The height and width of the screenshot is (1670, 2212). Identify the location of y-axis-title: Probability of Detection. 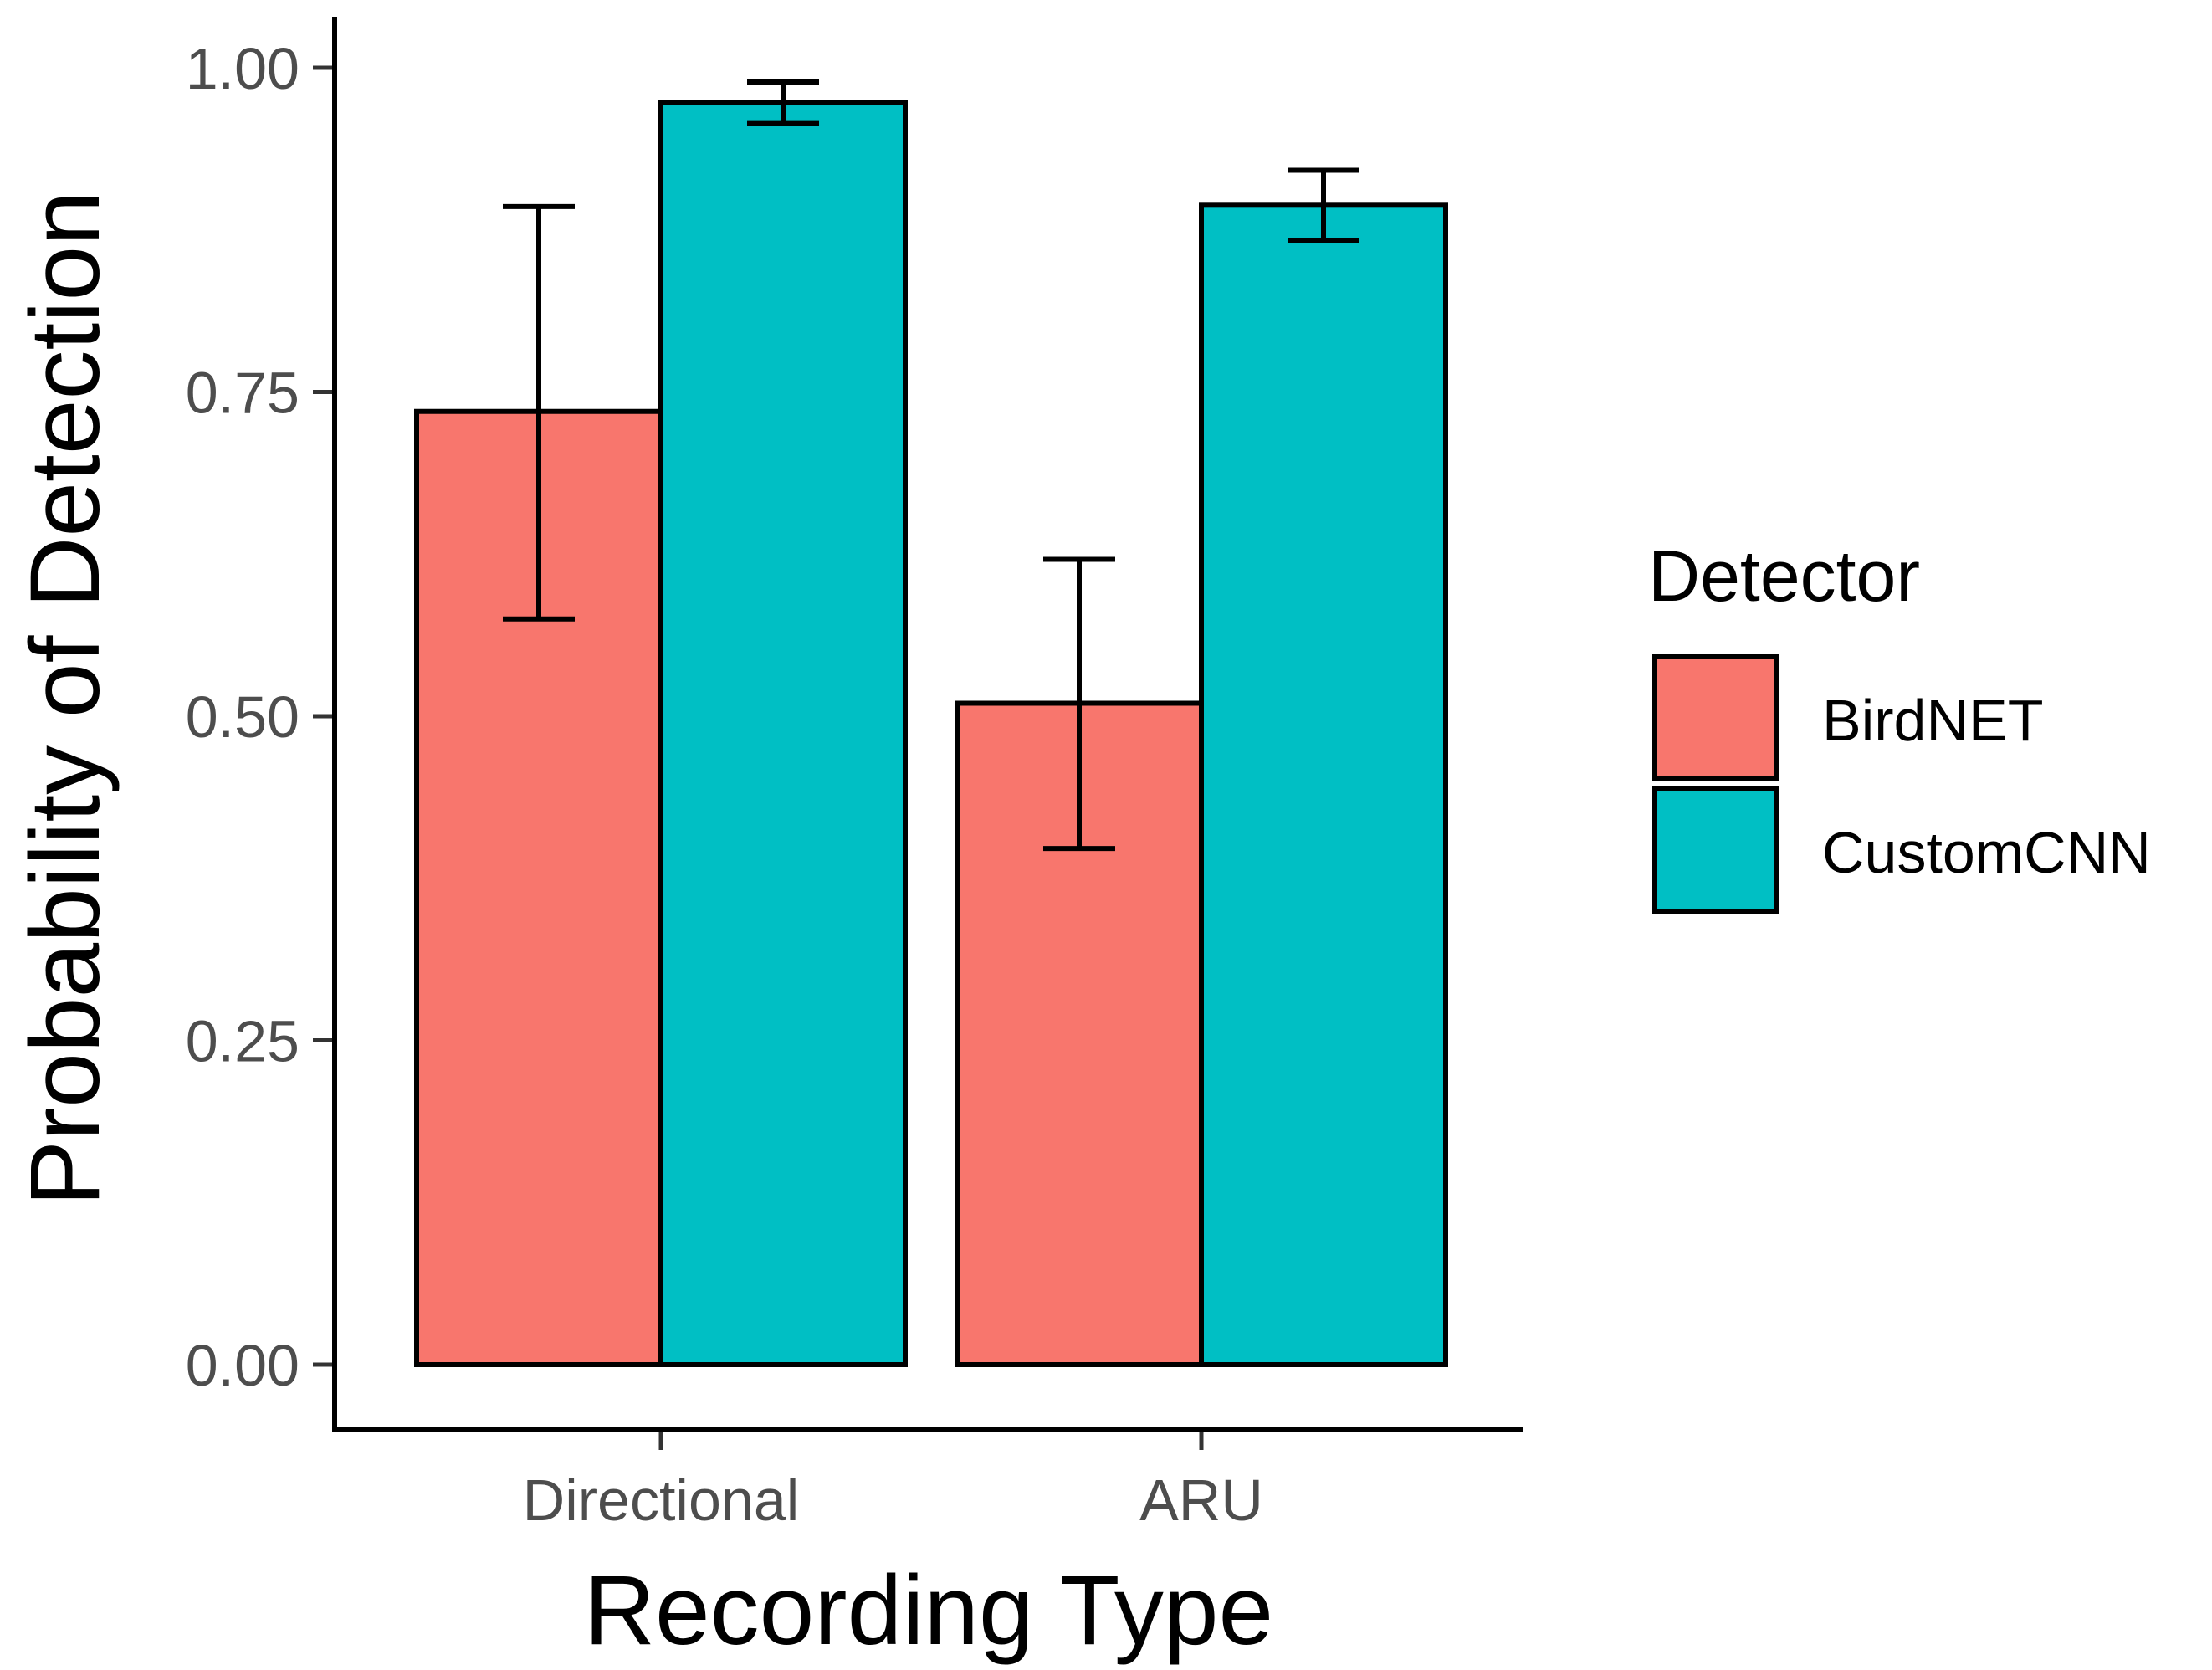
(65, 698).